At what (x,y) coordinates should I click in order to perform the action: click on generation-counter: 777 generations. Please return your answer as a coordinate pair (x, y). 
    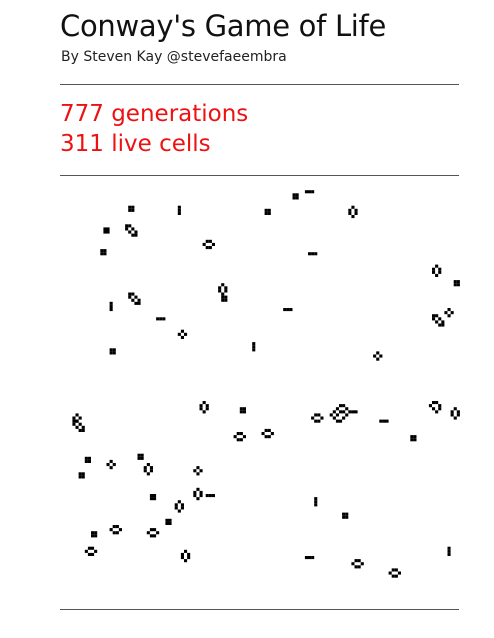
    Looking at the image, I should click on (154, 114).